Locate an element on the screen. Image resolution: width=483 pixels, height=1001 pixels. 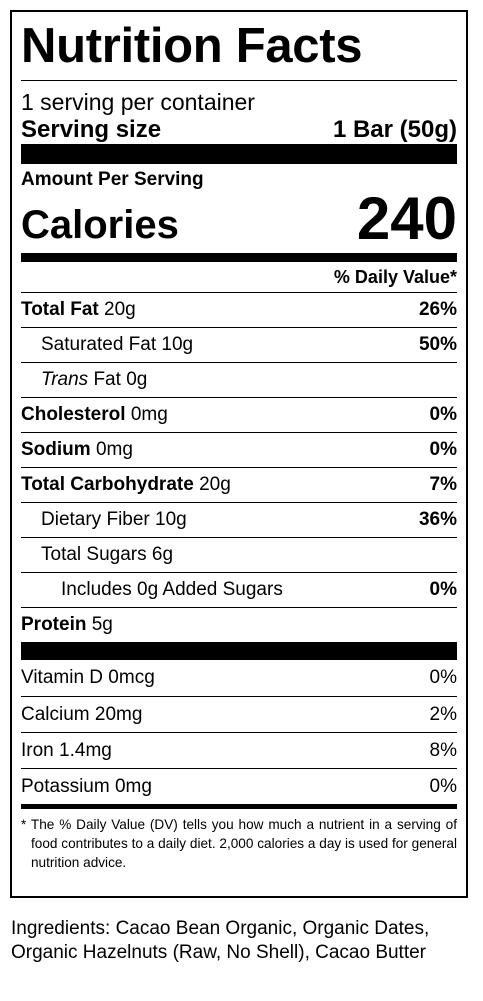
title-divider is located at coordinates (239, 80).